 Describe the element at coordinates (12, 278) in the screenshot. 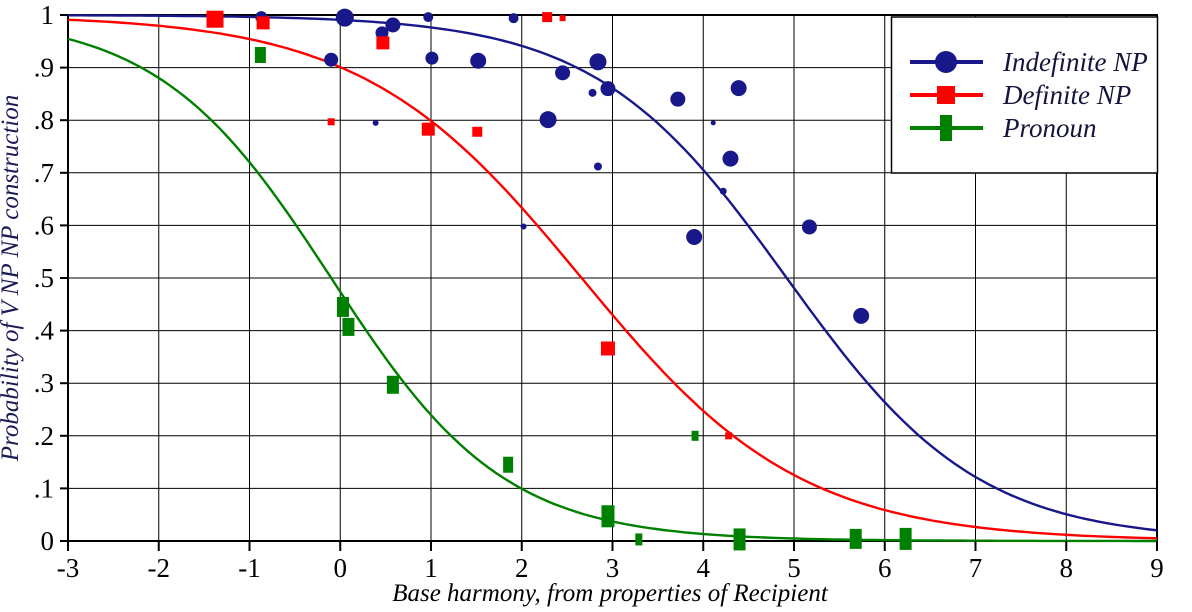

I see `y-axis-title: Probability of V NP NP construction` at that location.